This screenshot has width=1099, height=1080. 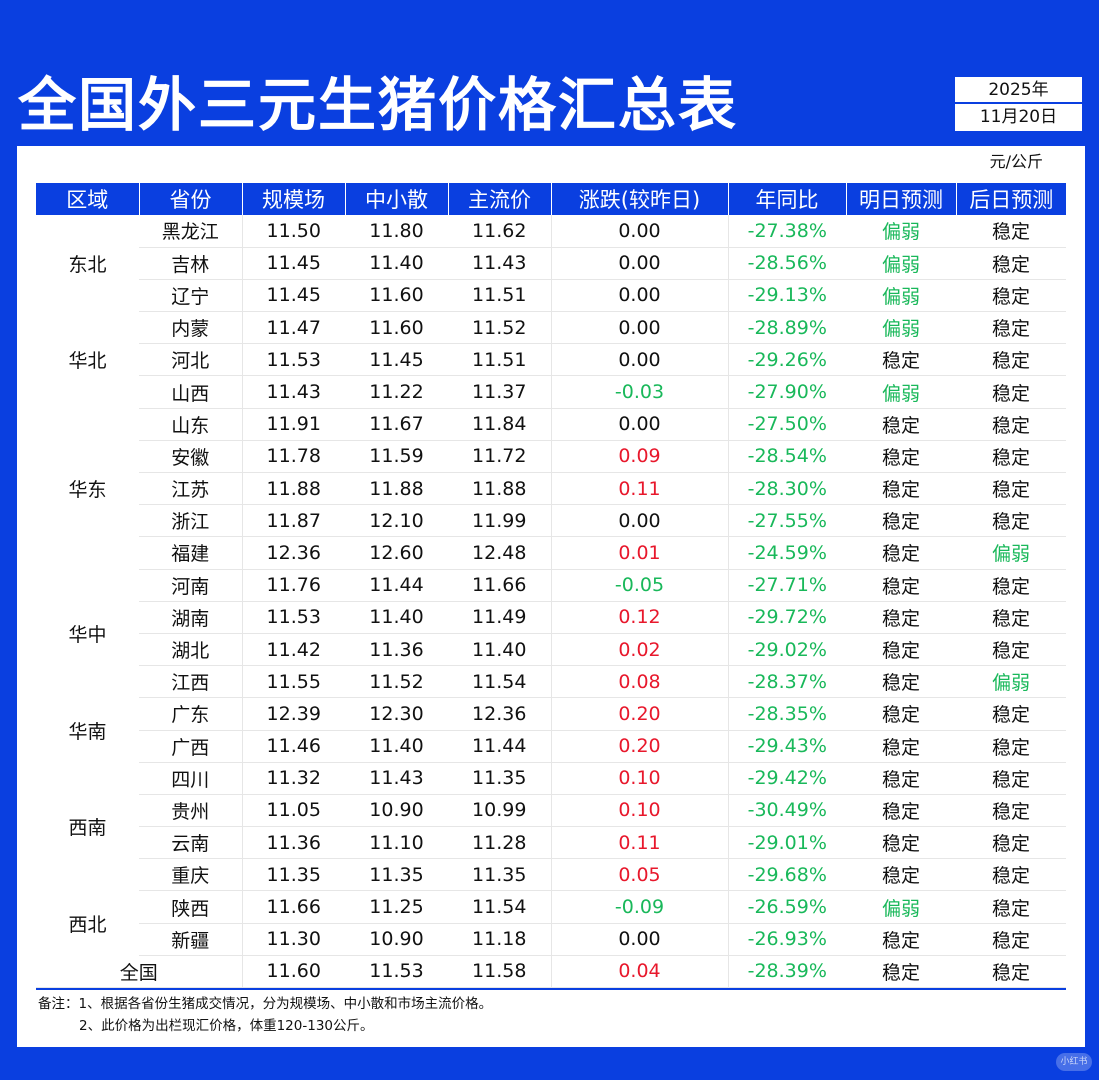 I want to click on region-cell: 华北, so click(x=87, y=361).